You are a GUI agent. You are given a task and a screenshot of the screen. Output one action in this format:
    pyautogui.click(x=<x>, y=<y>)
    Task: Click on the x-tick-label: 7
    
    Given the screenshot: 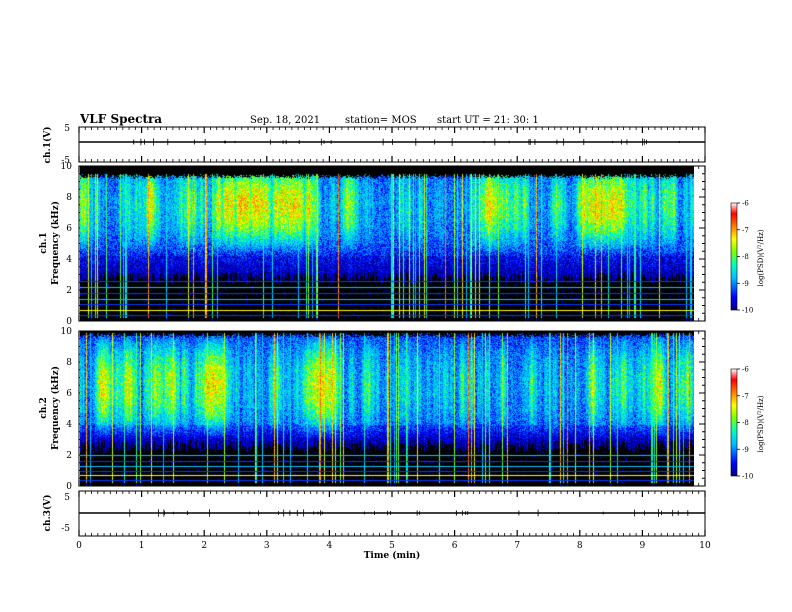 What is the action you would take?
    pyautogui.click(x=517, y=546)
    